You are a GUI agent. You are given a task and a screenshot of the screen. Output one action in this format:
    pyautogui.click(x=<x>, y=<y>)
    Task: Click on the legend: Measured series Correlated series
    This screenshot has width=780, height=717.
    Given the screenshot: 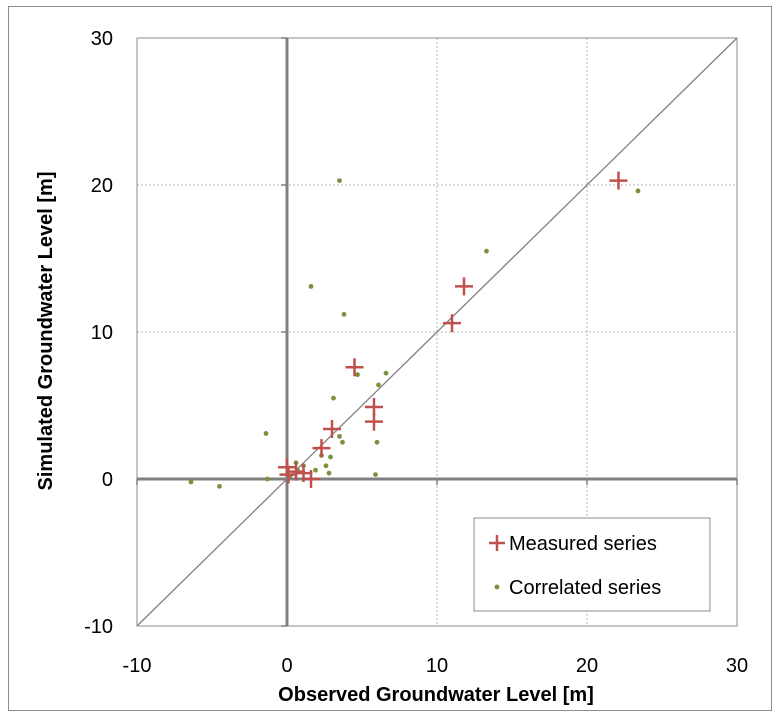 What is the action you would take?
    pyautogui.click(x=592, y=564)
    